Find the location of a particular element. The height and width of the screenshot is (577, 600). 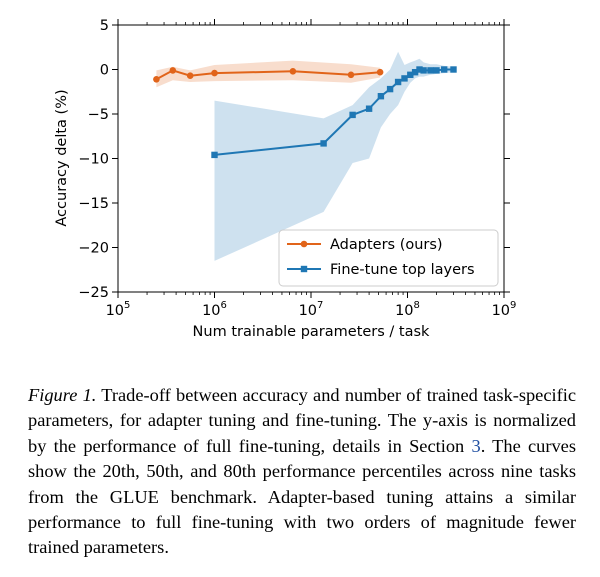

y-tick-label: 0 is located at coordinates (104, 71).